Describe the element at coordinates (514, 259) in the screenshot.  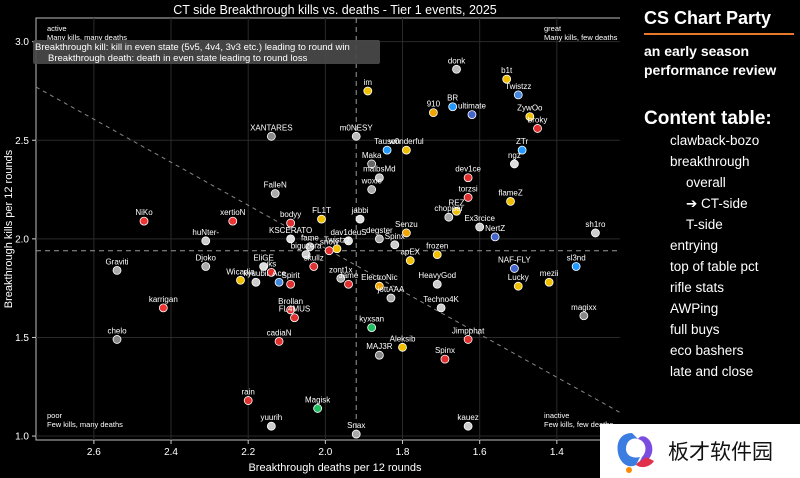
I see `point-label: NAF-FLY` at that location.